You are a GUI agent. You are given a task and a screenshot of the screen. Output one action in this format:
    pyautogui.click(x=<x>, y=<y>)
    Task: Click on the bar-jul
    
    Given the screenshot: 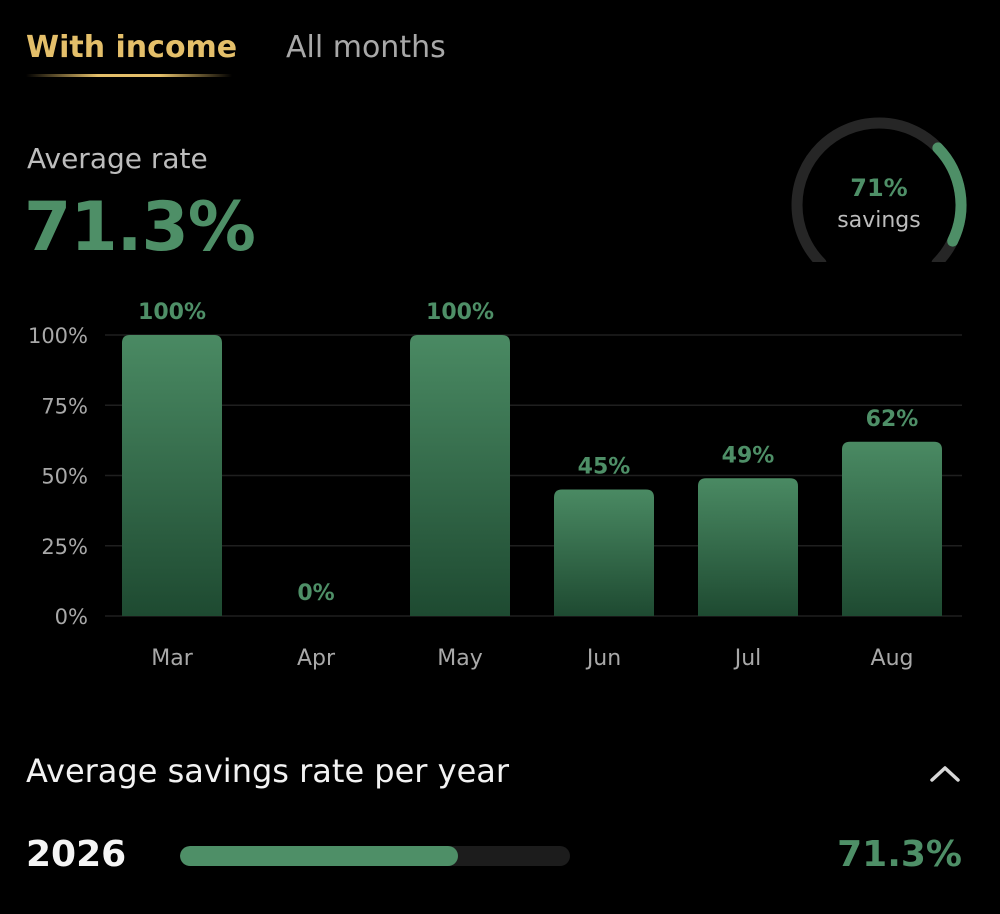 What is the action you would take?
    pyautogui.click(x=748, y=547)
    